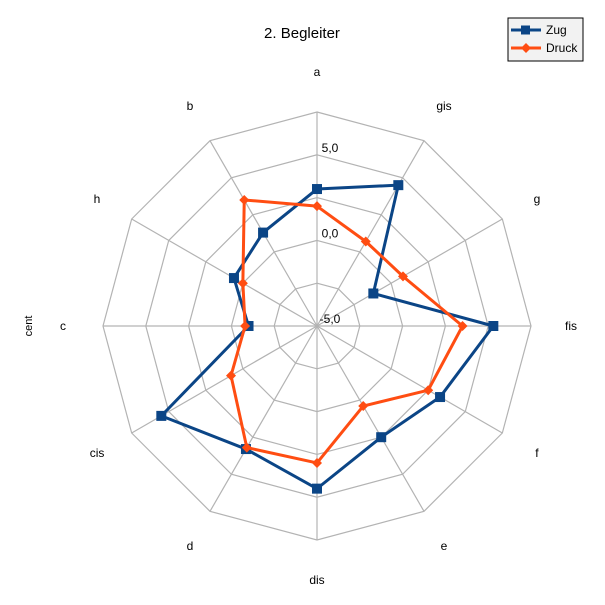 This screenshot has width=605, height=605. What do you see at coordinates (444, 546) in the screenshot?
I see `category-label: e` at bounding box center [444, 546].